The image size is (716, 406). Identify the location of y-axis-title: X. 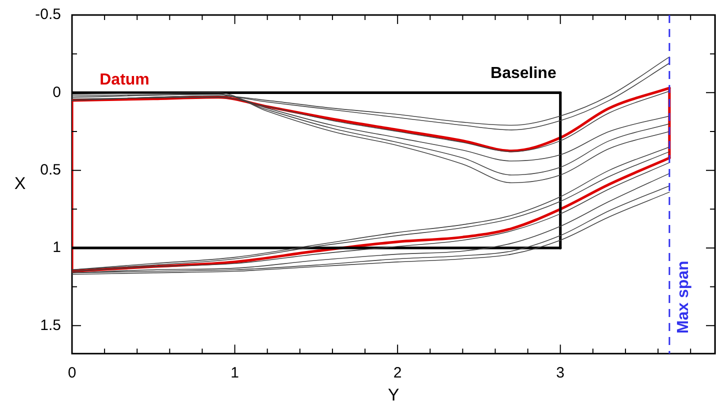
(20, 183).